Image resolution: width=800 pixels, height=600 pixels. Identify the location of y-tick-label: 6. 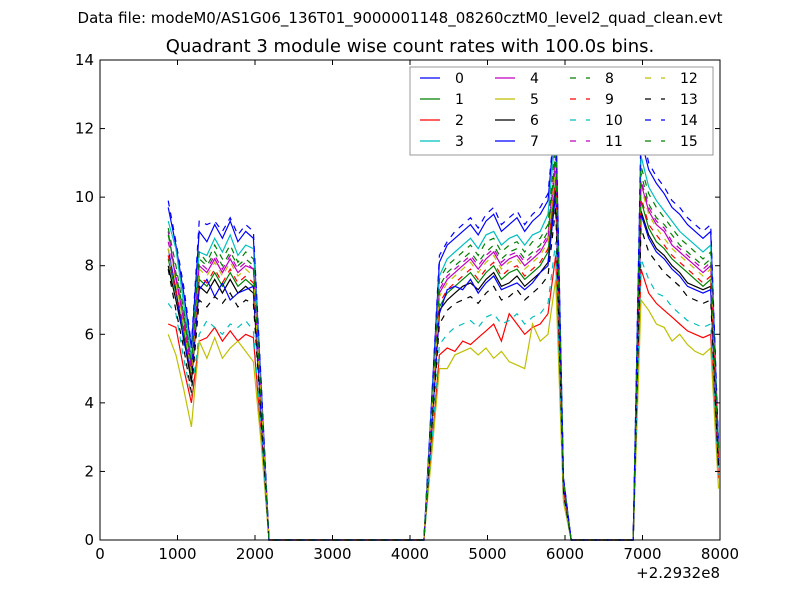
(89, 334).